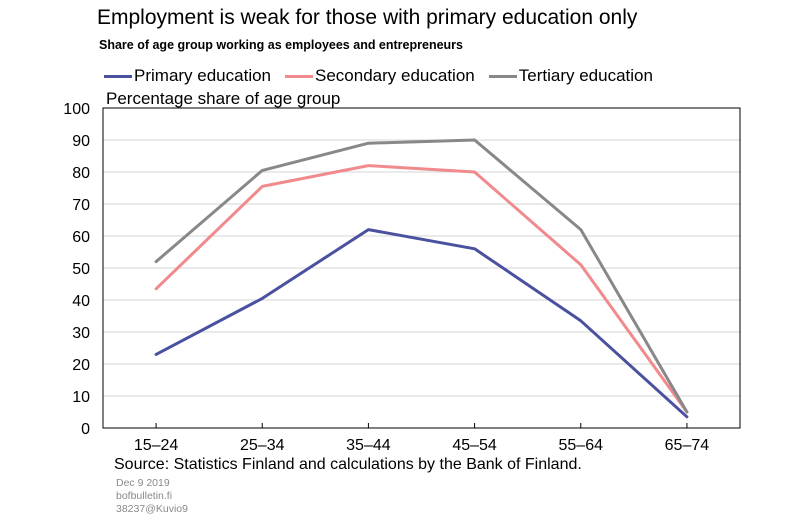 This screenshot has height=522, width=800. I want to click on x-tick-label-4: 55–64, so click(581, 445).